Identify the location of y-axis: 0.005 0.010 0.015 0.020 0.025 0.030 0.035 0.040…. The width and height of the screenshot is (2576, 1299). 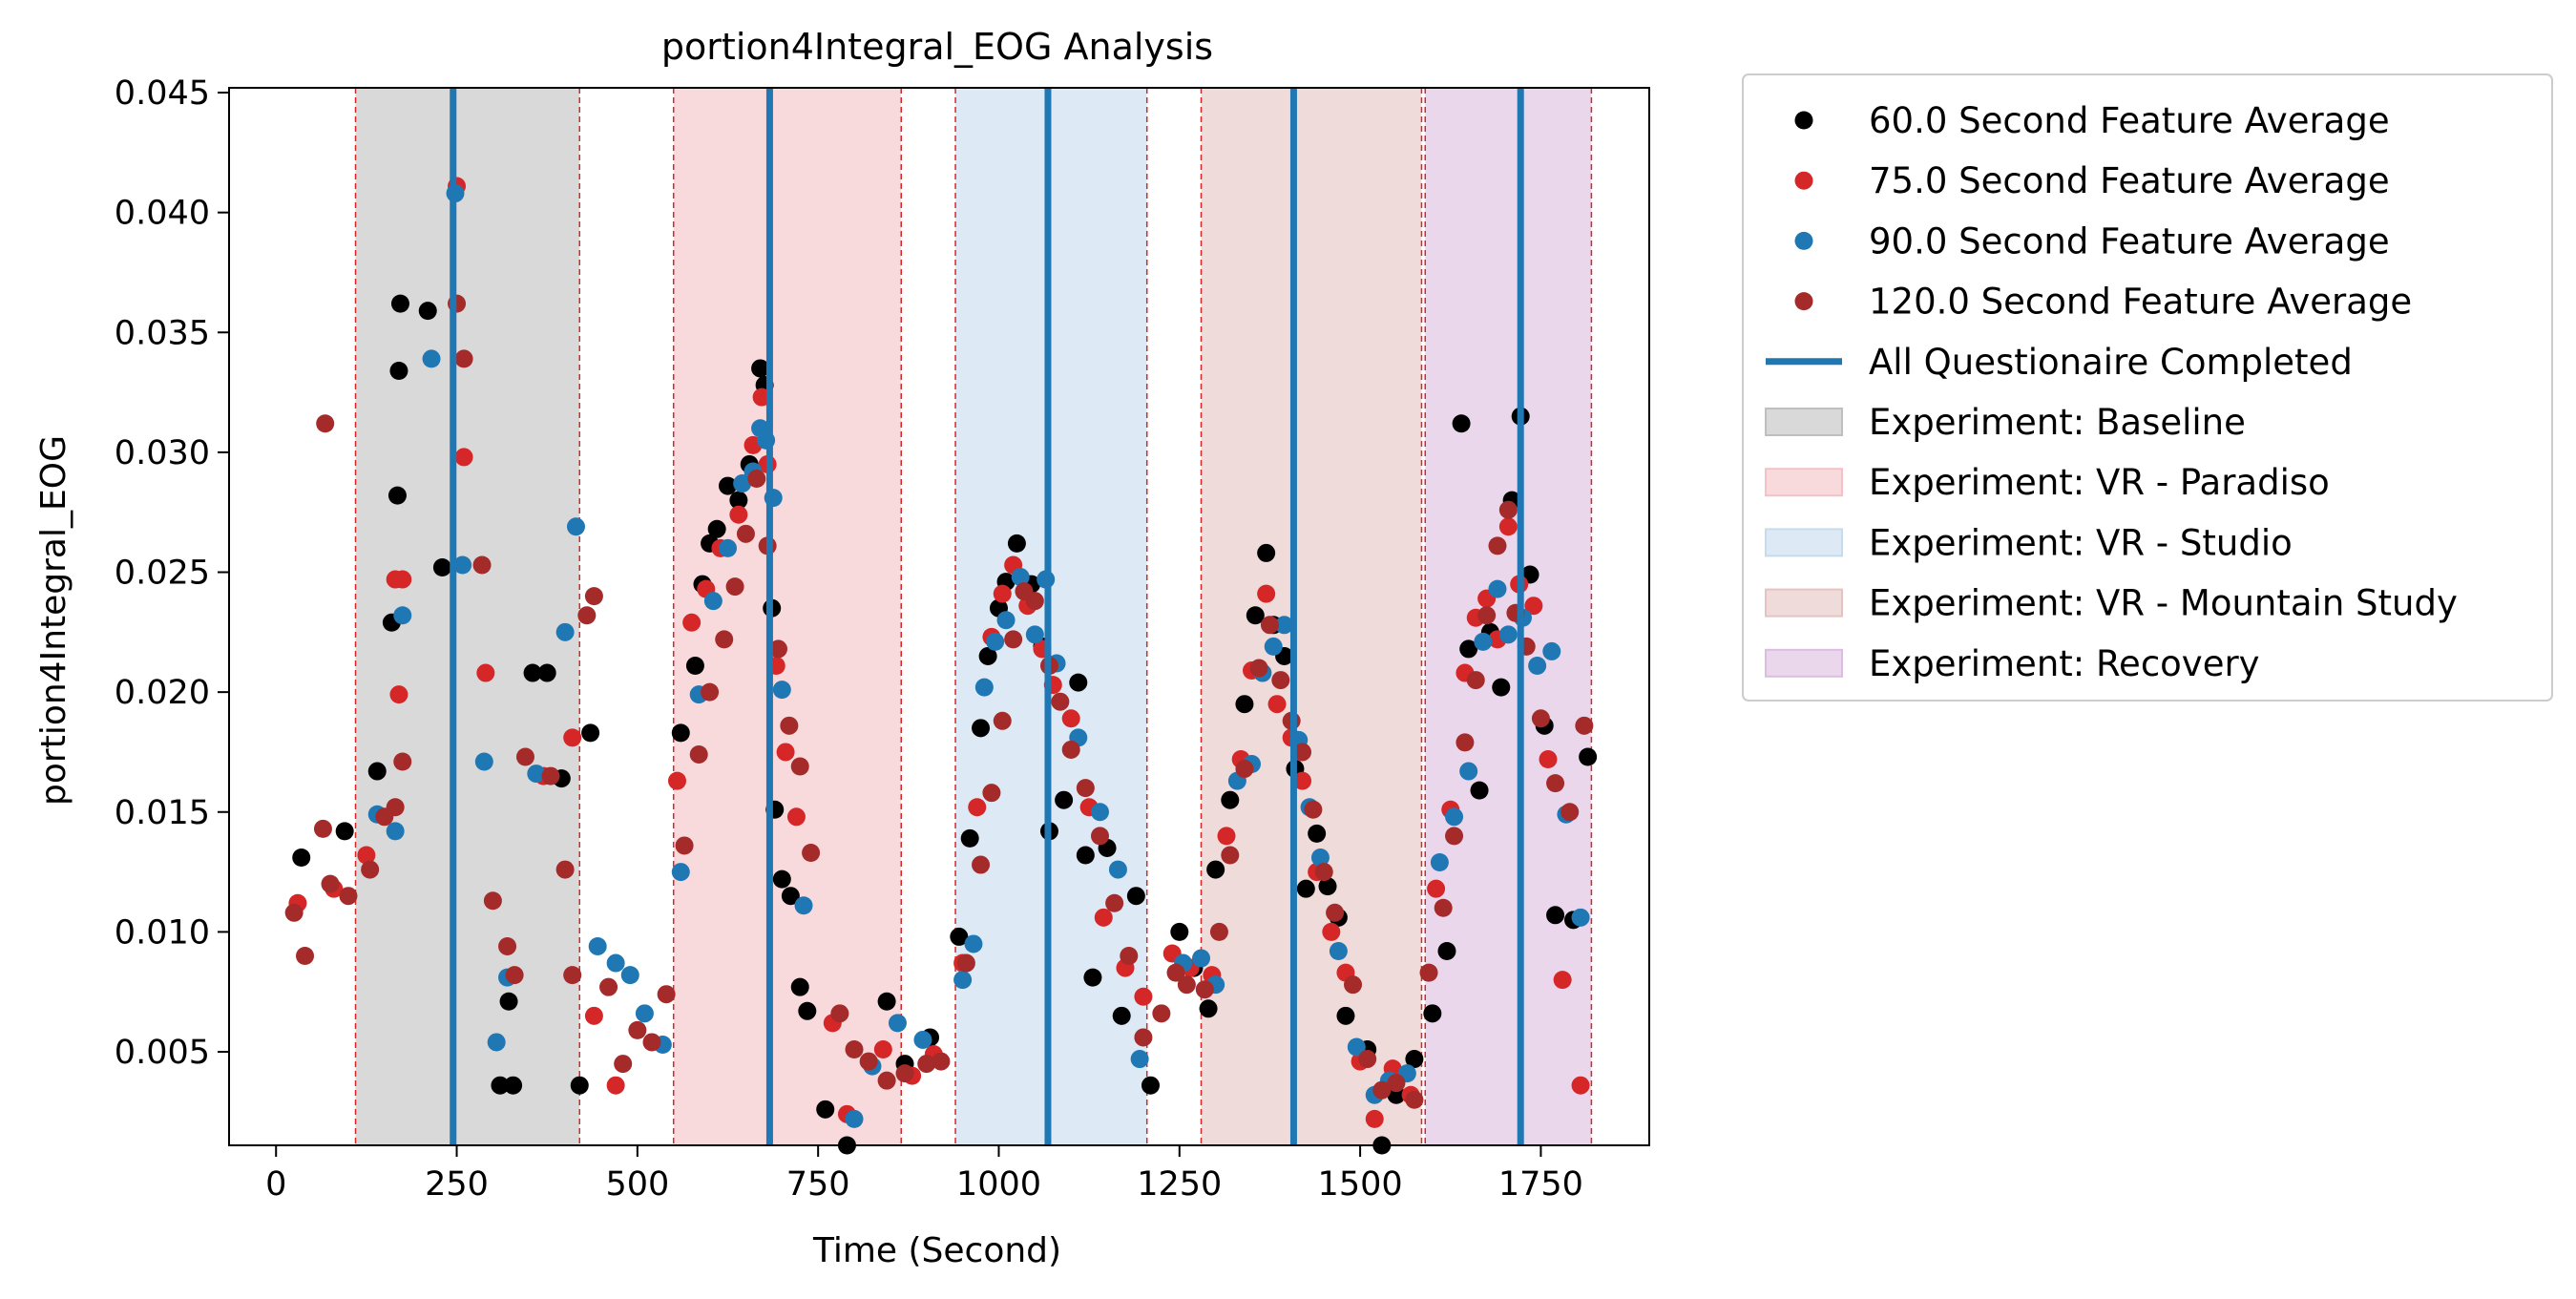
(172, 573).